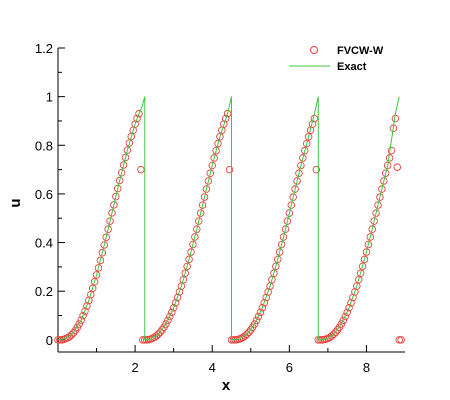 This screenshot has height=400, width=450. I want to click on x-tick-label: 4, so click(212, 367).